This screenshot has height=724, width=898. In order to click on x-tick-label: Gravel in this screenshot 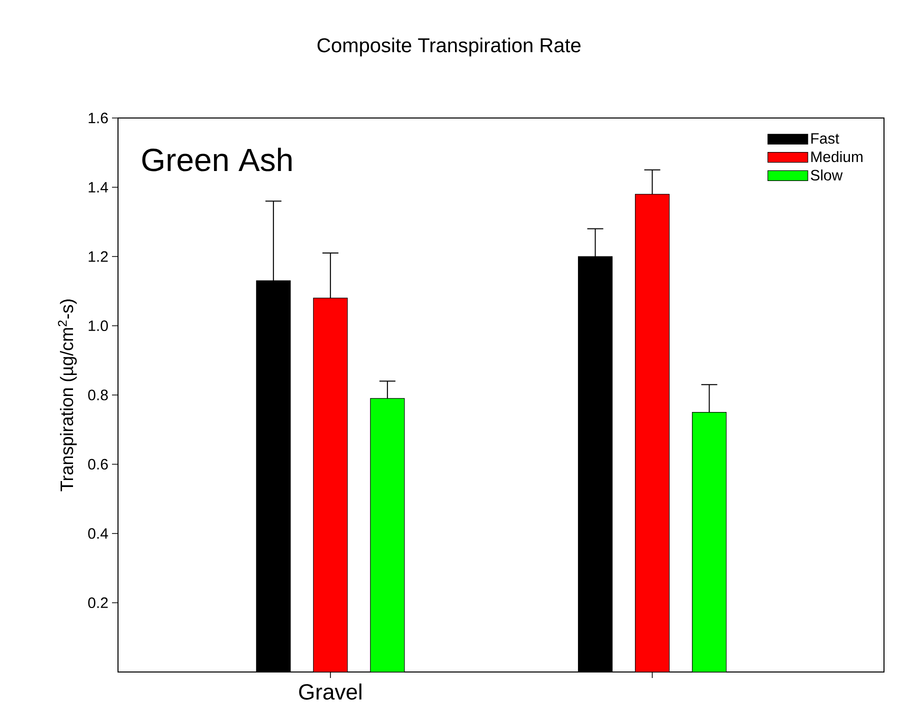, I will do `click(330, 692)`.